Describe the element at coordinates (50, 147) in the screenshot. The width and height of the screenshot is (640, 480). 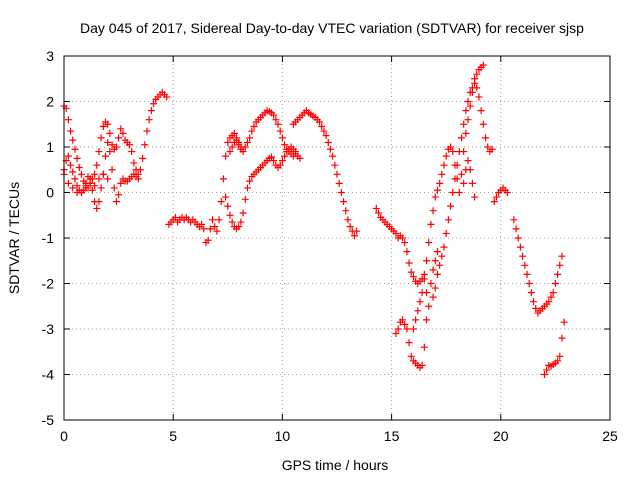
I see `y-tick-label: 1` at that location.